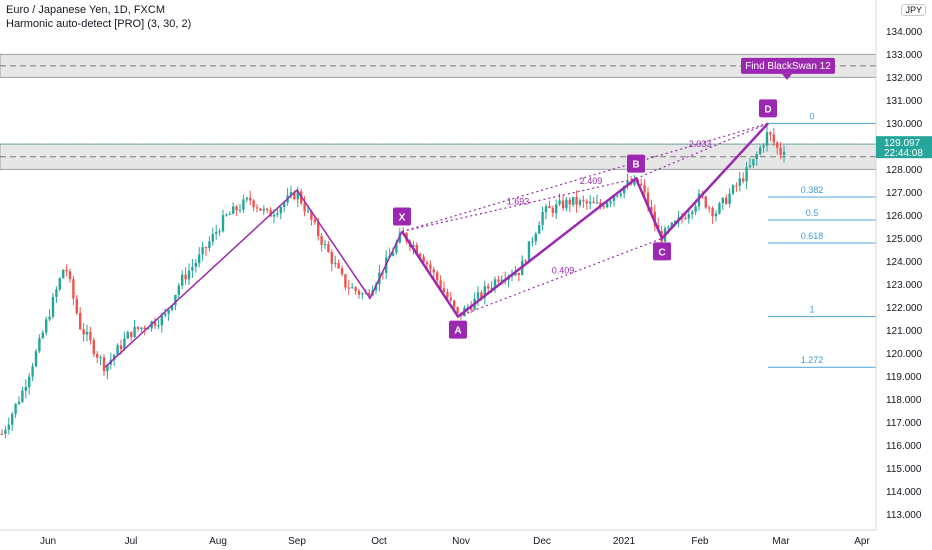  Describe the element at coordinates (904, 32) in the screenshot. I see `price-tick-label: 134.000` at that location.